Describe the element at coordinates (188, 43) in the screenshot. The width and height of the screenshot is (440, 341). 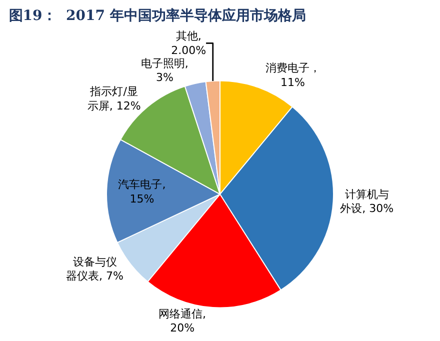
I see `slice-label: 其他, 2.00%` at that location.